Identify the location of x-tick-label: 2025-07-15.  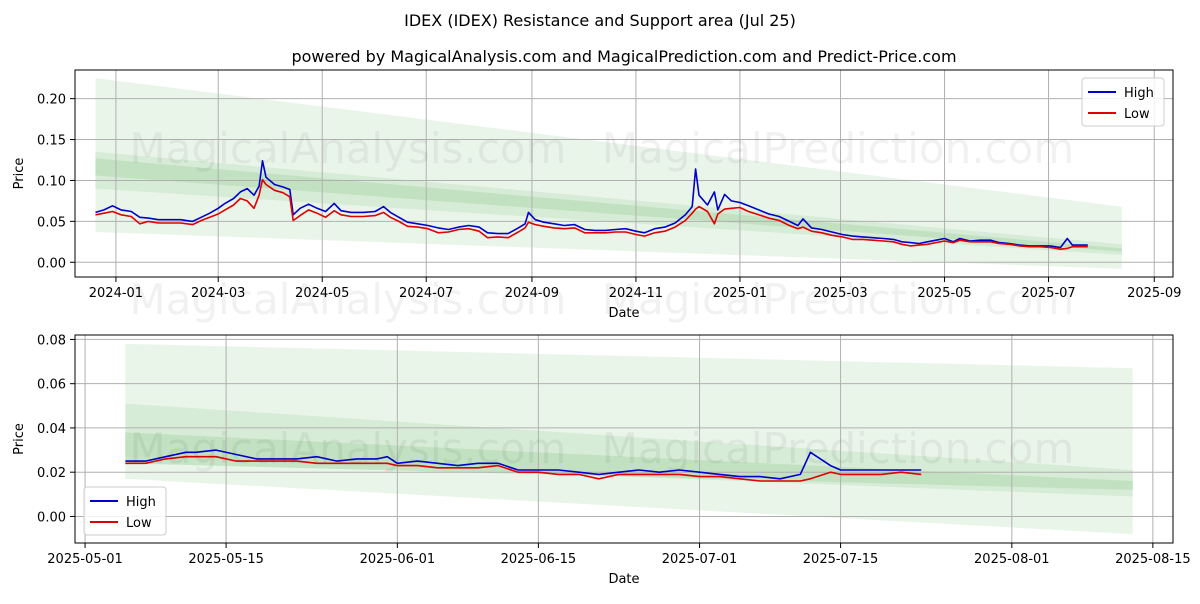
(841, 559).